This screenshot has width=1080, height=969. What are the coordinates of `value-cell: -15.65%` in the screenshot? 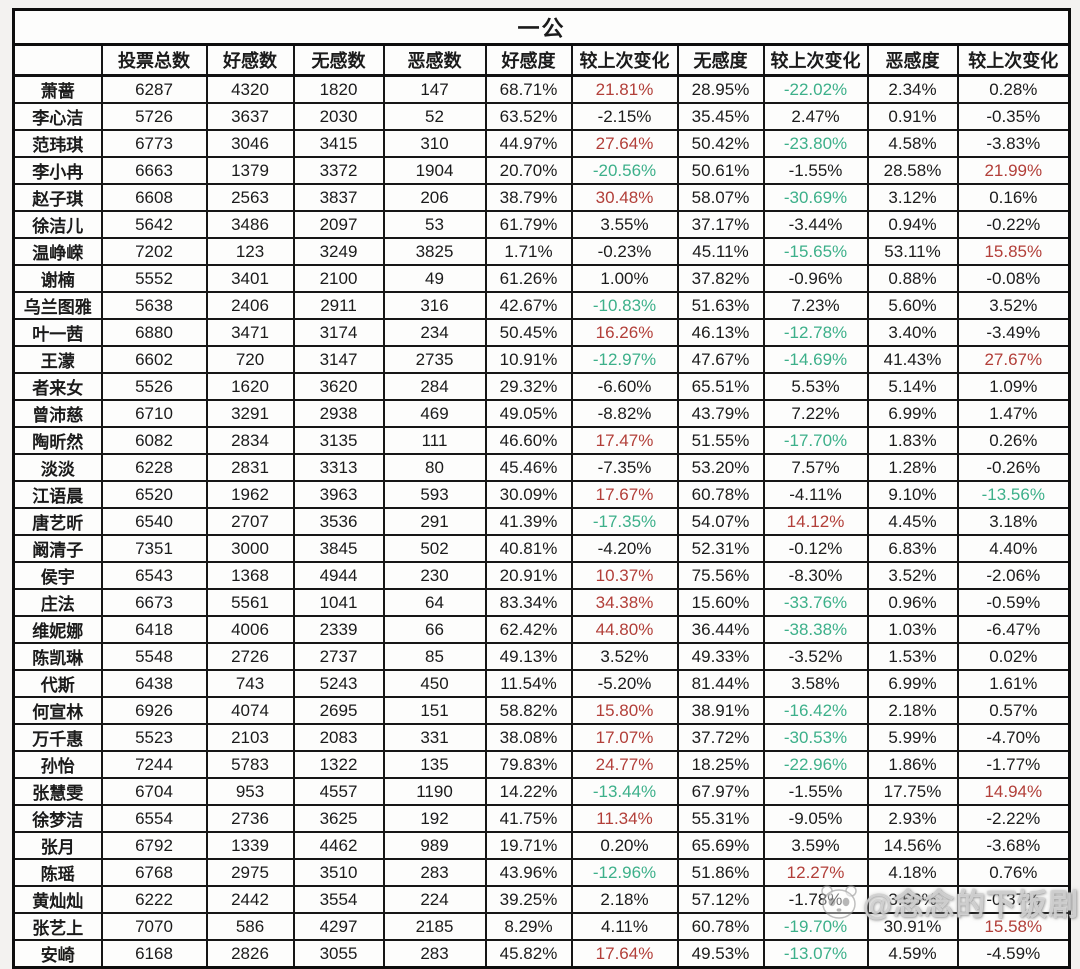 It's located at (815, 251).